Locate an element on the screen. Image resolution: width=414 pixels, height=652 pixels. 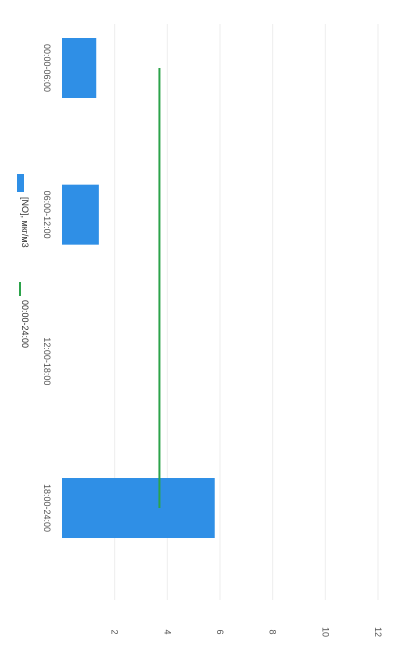
category-tick-label: 18:00-24:00 is located at coordinates (47, 508).